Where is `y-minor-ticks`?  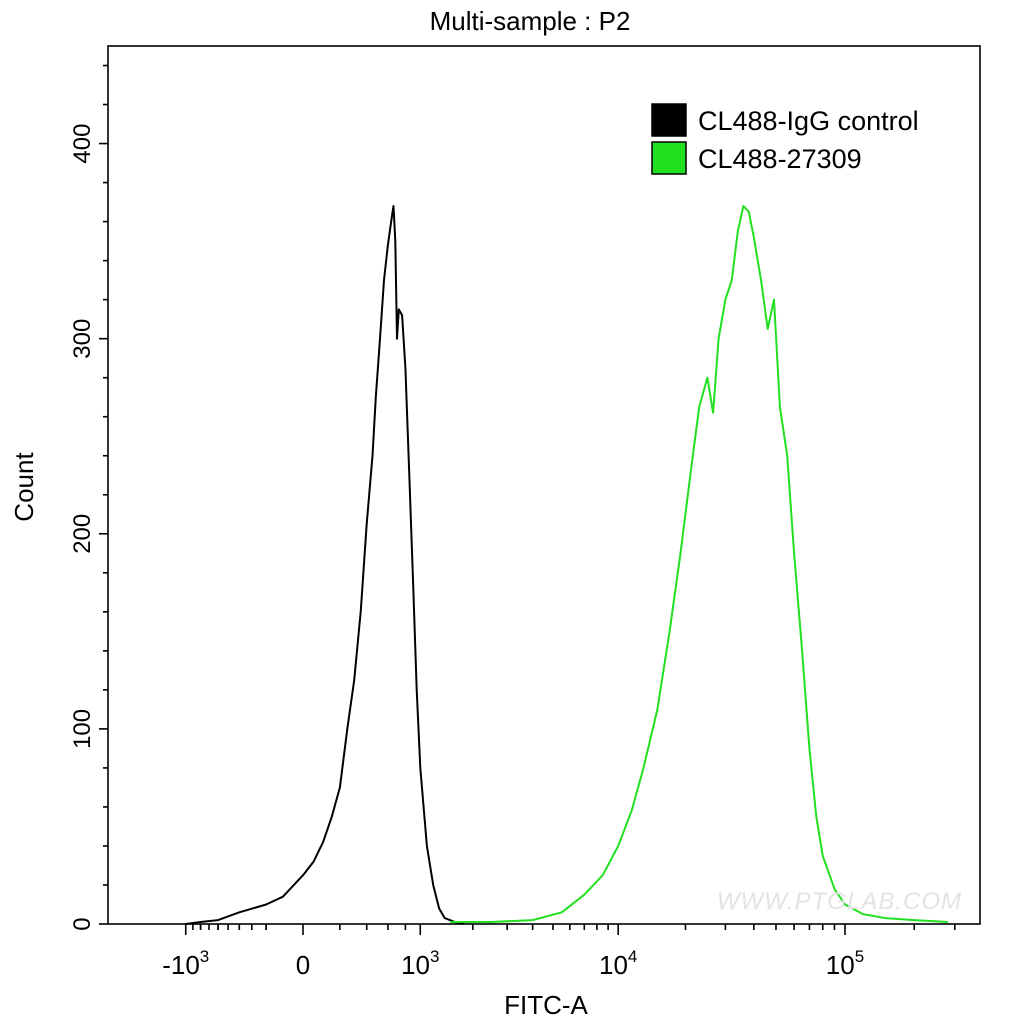
y-minor-ticks is located at coordinates (105, 475).